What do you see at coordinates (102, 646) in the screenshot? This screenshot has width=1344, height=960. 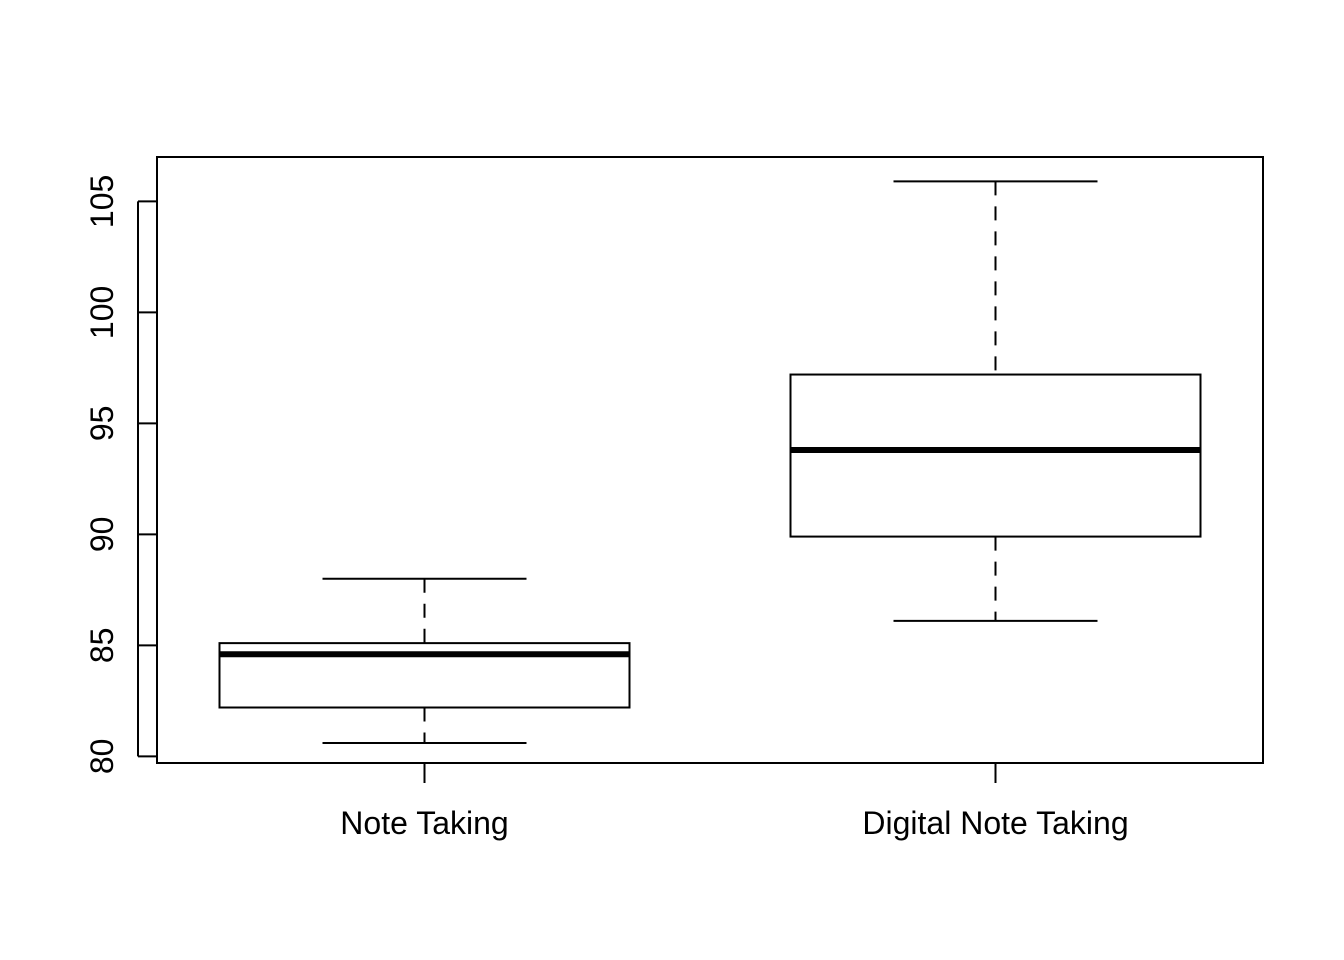 I see `y-tick-label: 85` at bounding box center [102, 646].